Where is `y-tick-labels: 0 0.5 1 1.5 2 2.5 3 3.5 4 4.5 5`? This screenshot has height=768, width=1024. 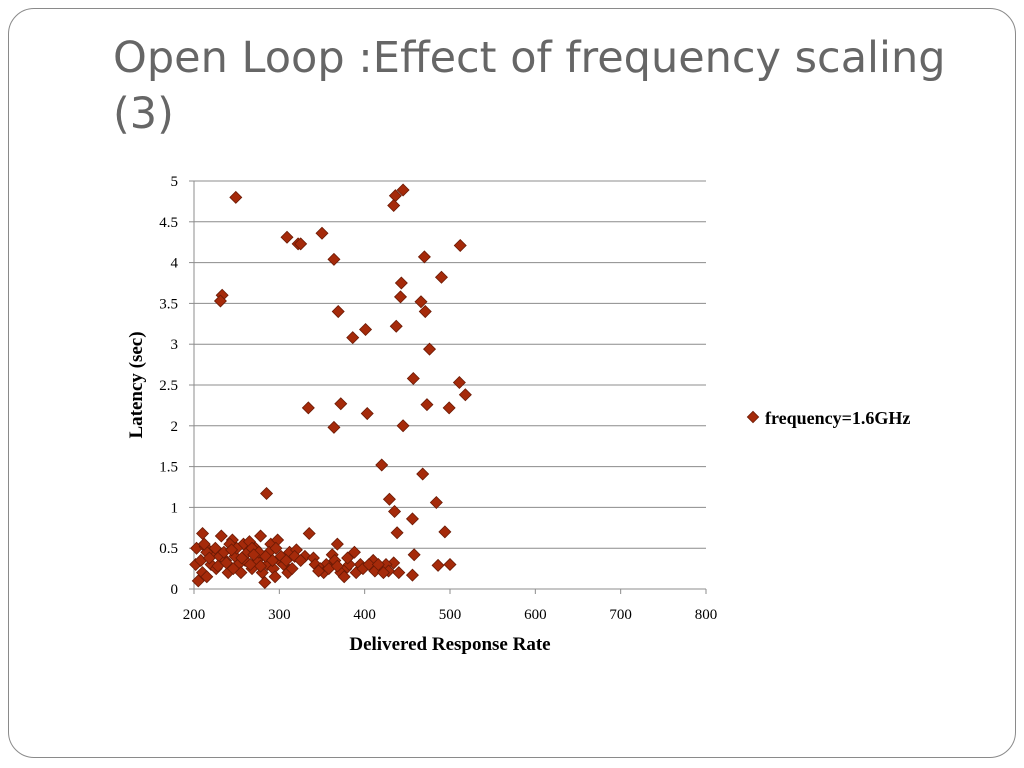 y-tick-labels: 0 0.5 1 1.5 2 2.5 3 3.5 4 4.5 5 is located at coordinates (168, 386).